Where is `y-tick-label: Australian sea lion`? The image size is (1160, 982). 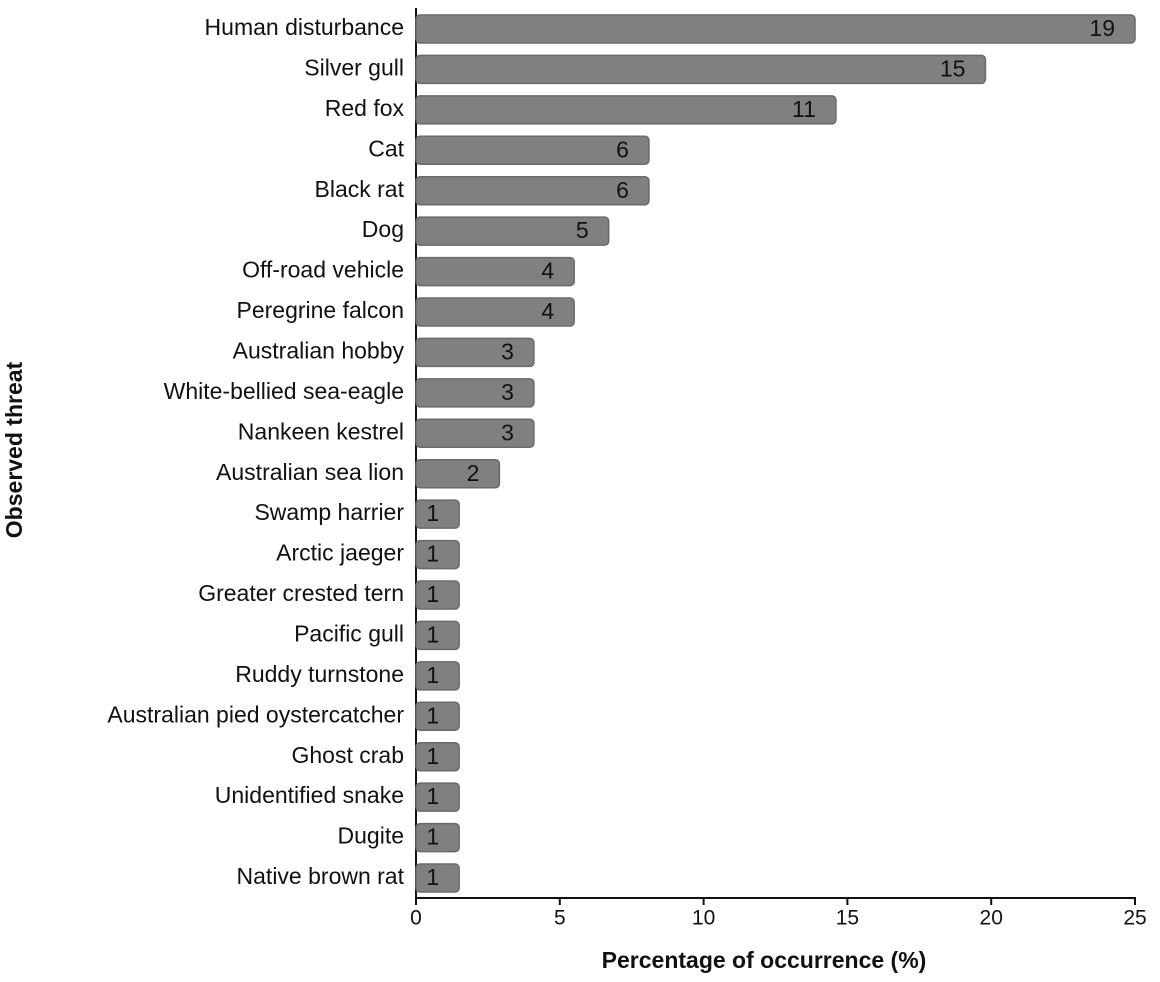
y-tick-label: Australian sea lion is located at coordinates (310, 472).